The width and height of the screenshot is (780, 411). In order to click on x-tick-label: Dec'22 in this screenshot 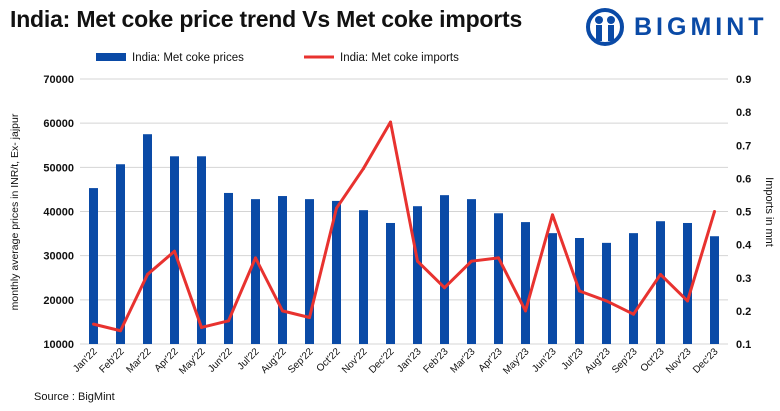, I will do `click(382, 361)`.